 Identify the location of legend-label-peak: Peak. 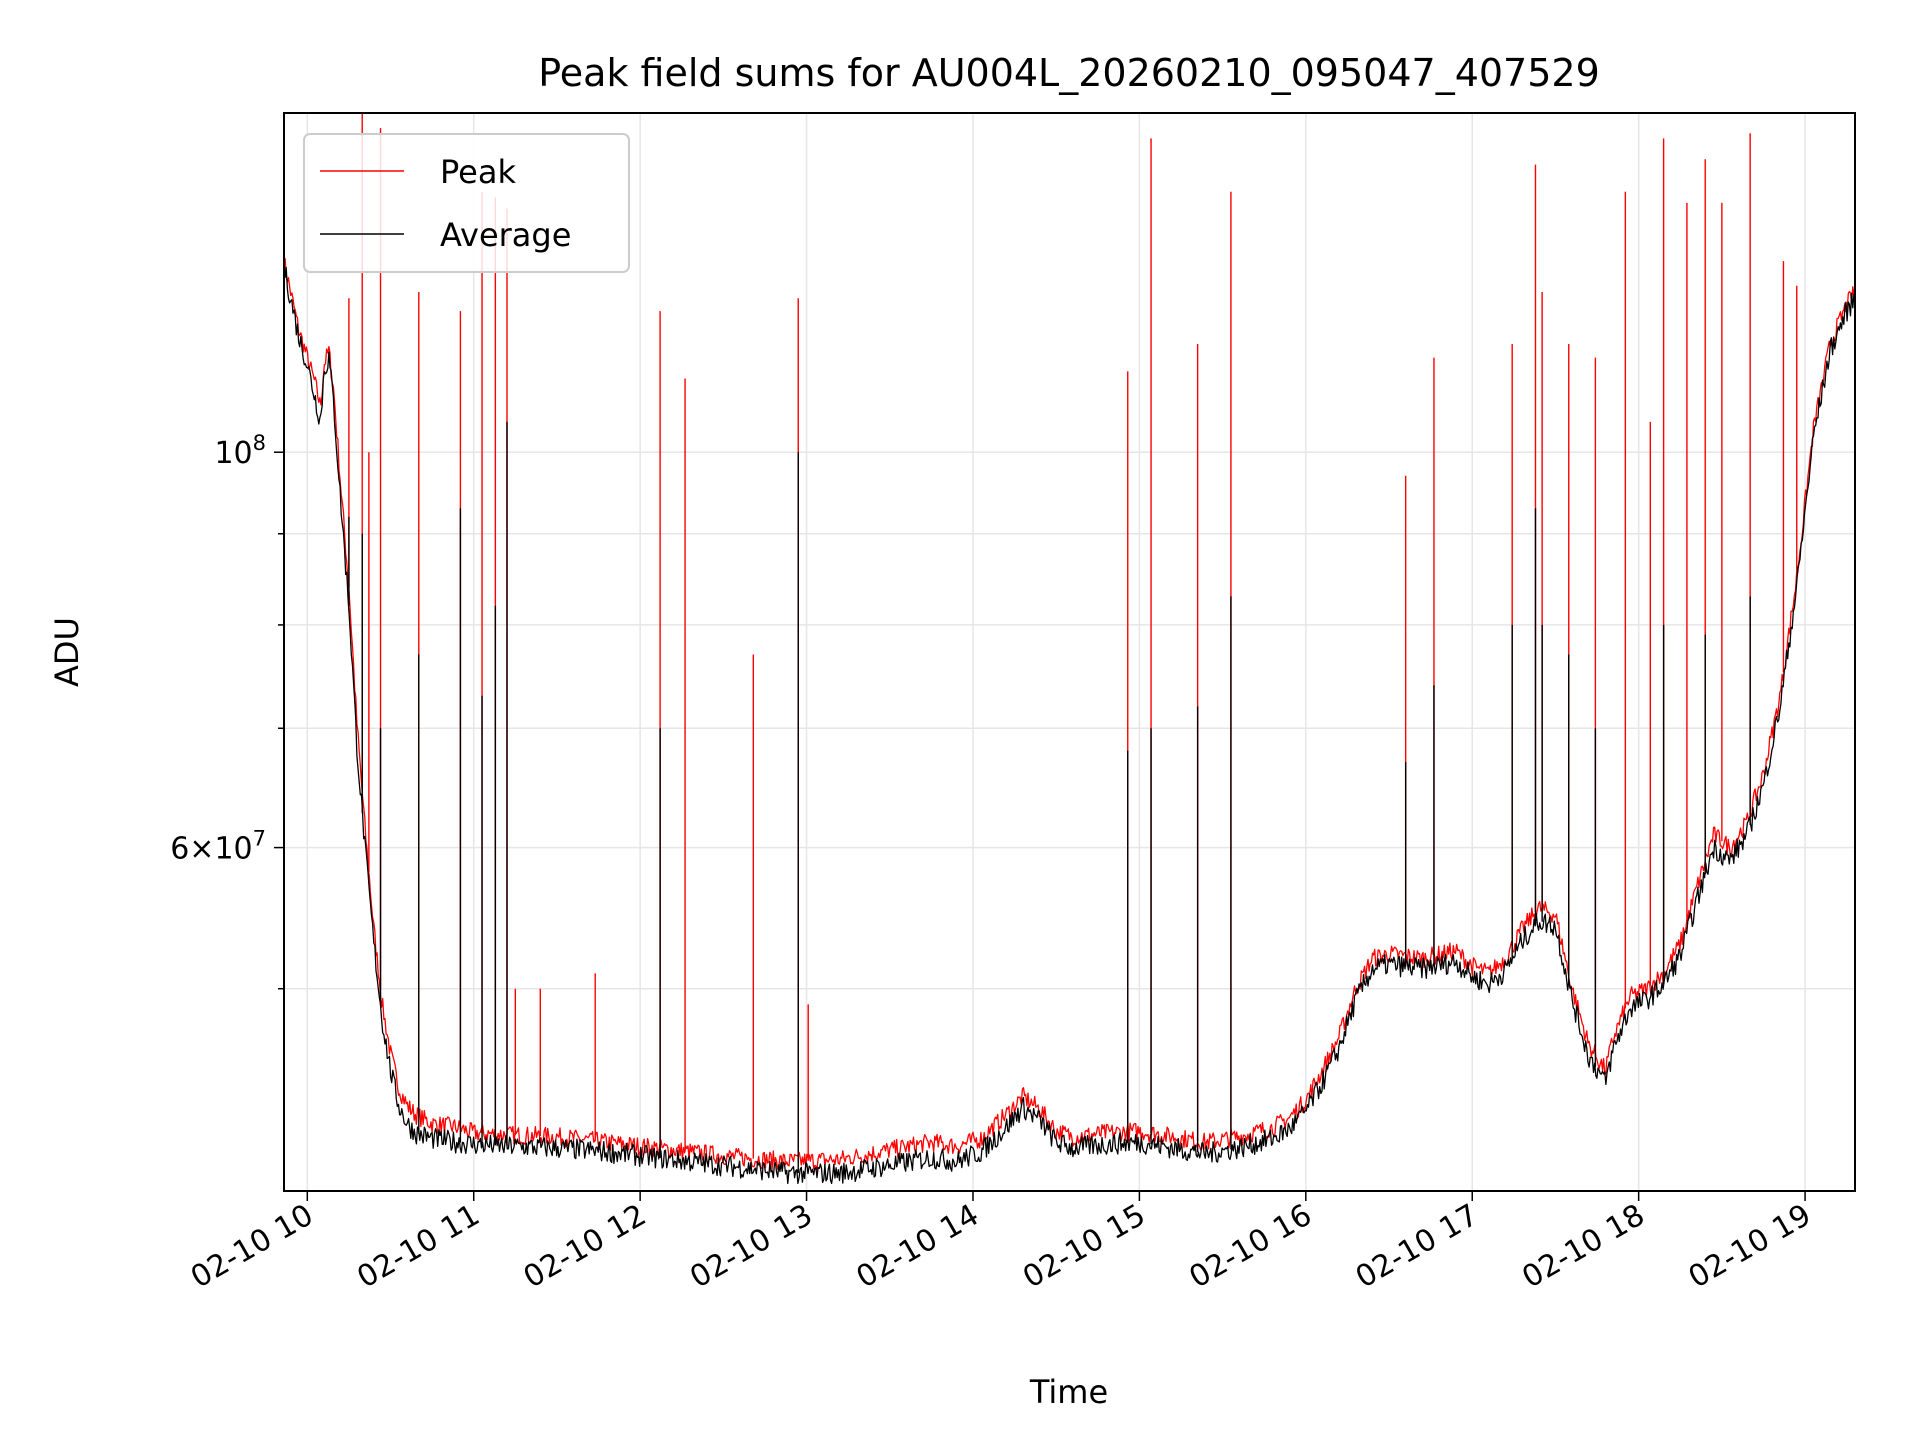
(478, 172).